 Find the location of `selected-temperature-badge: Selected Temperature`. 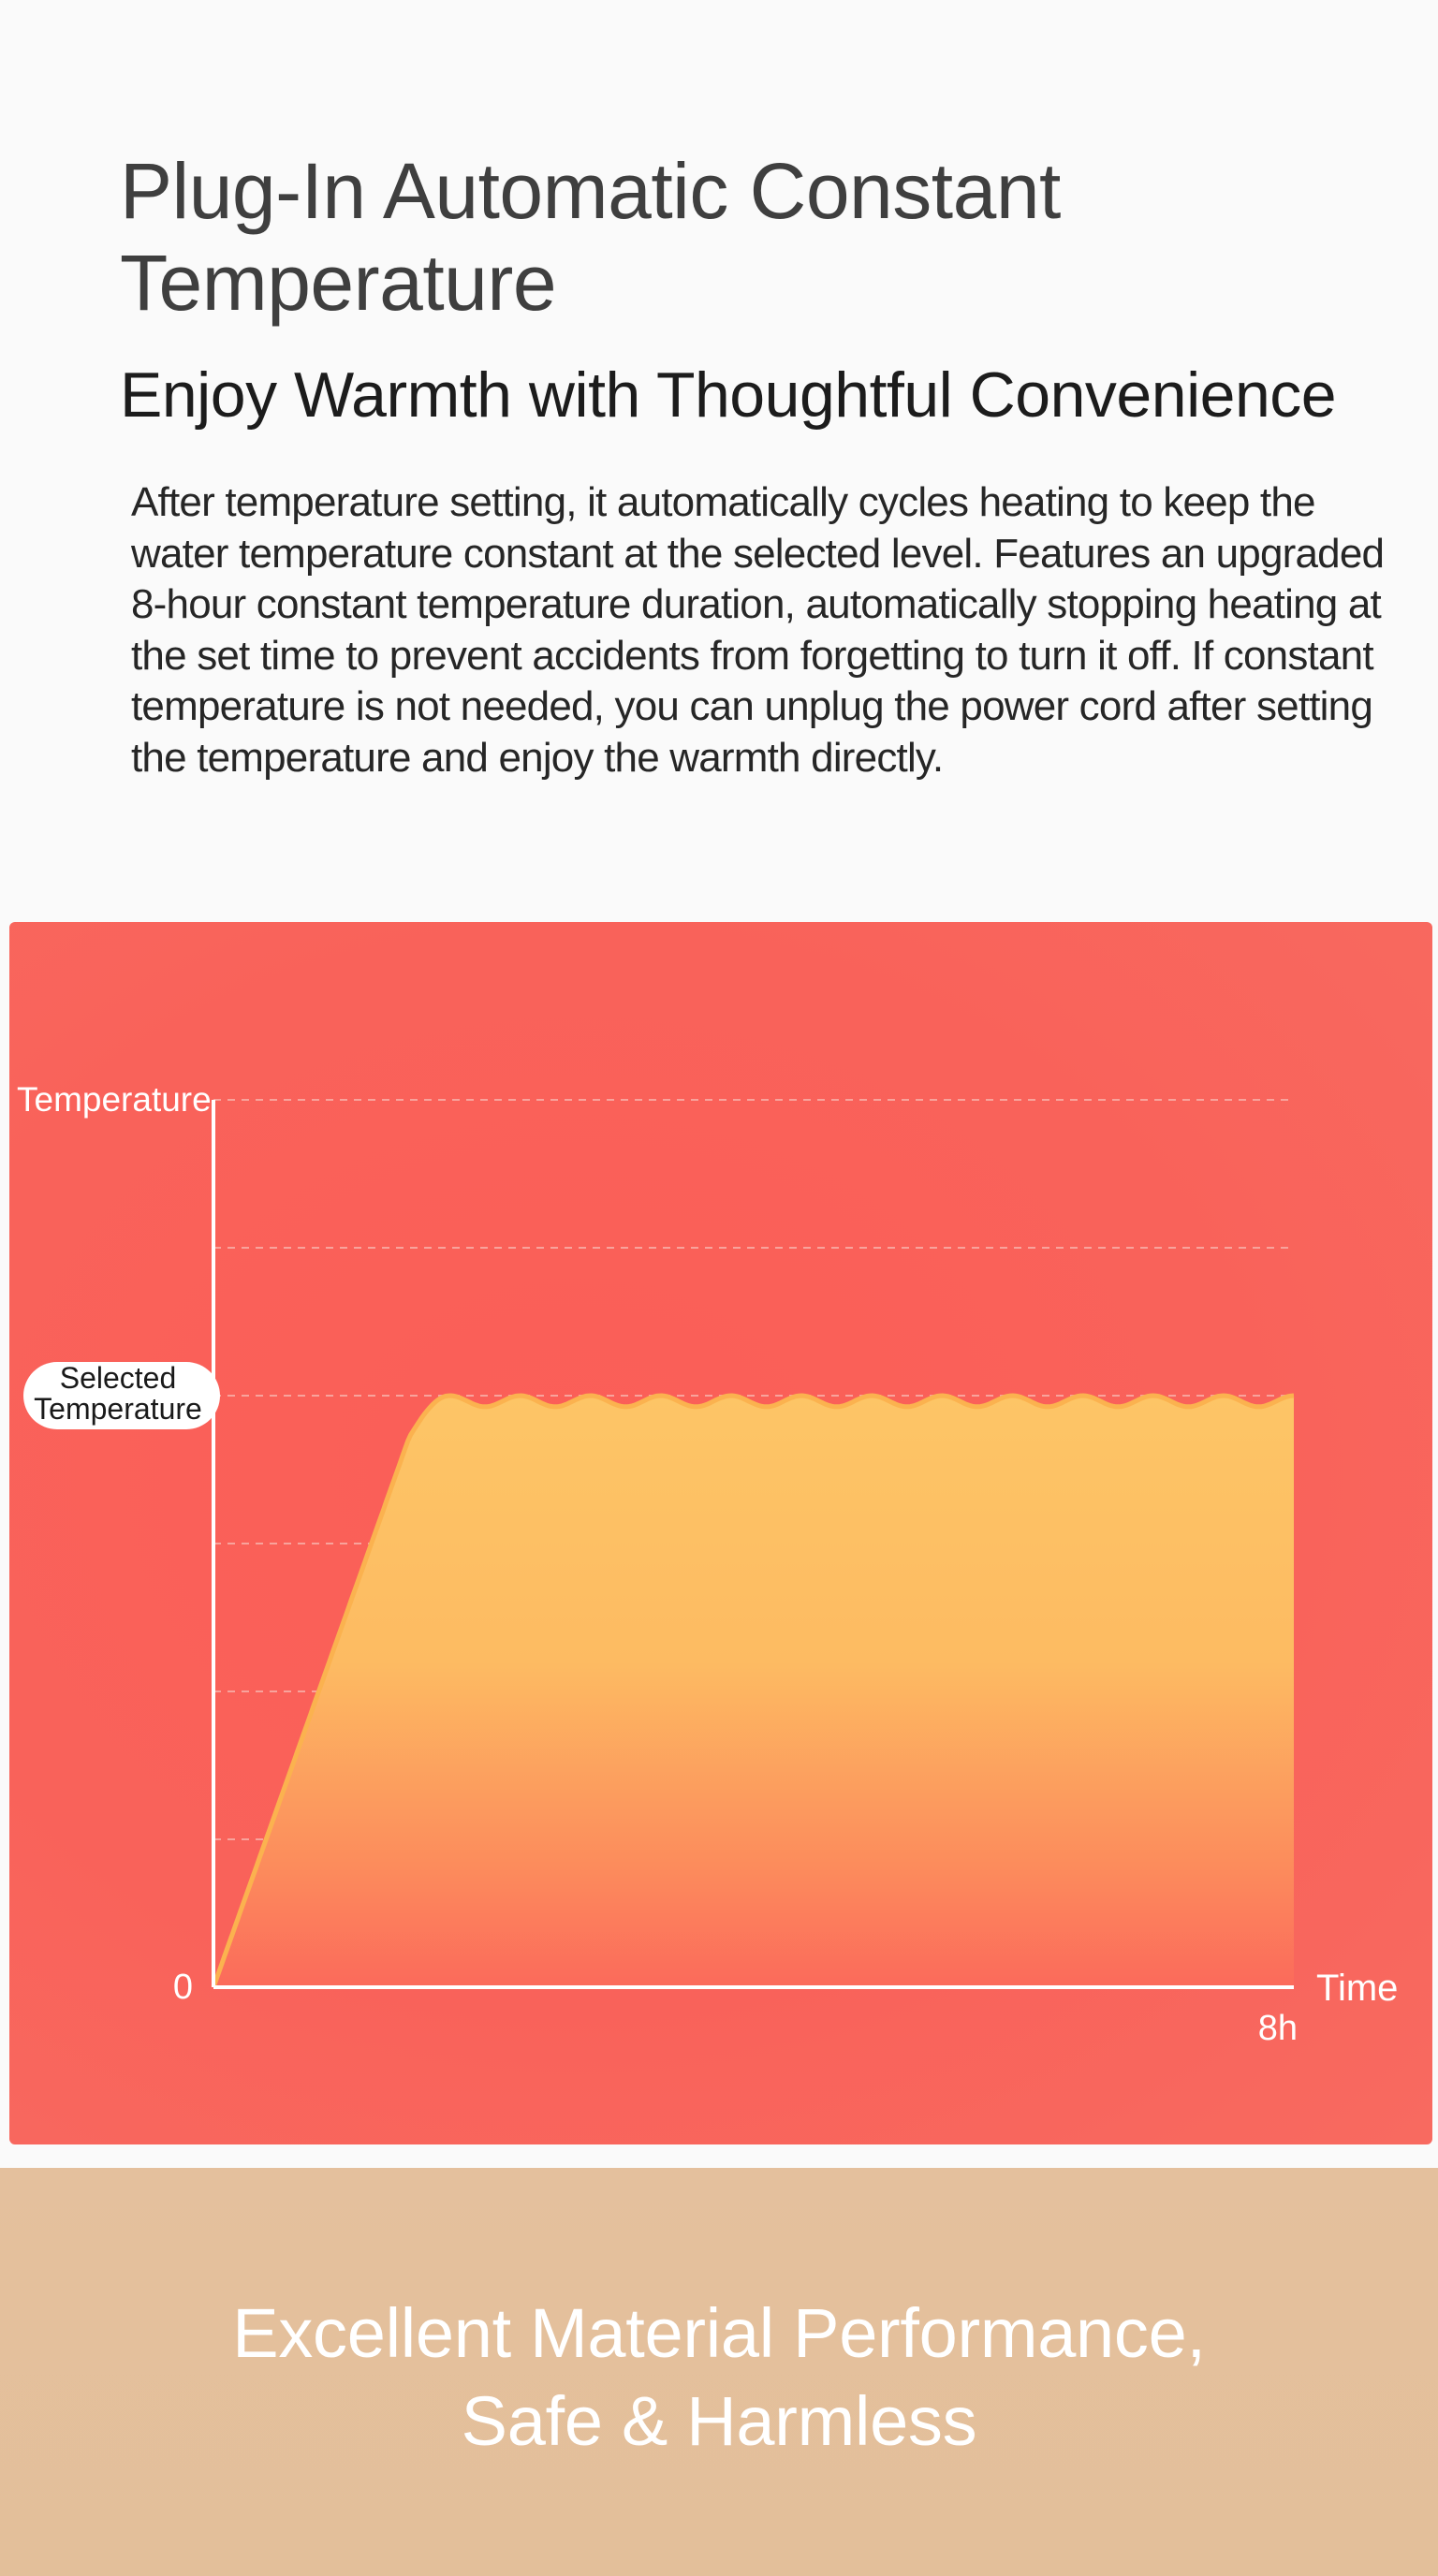

selected-temperature-badge: Selected Temperature is located at coordinates (121, 1395).